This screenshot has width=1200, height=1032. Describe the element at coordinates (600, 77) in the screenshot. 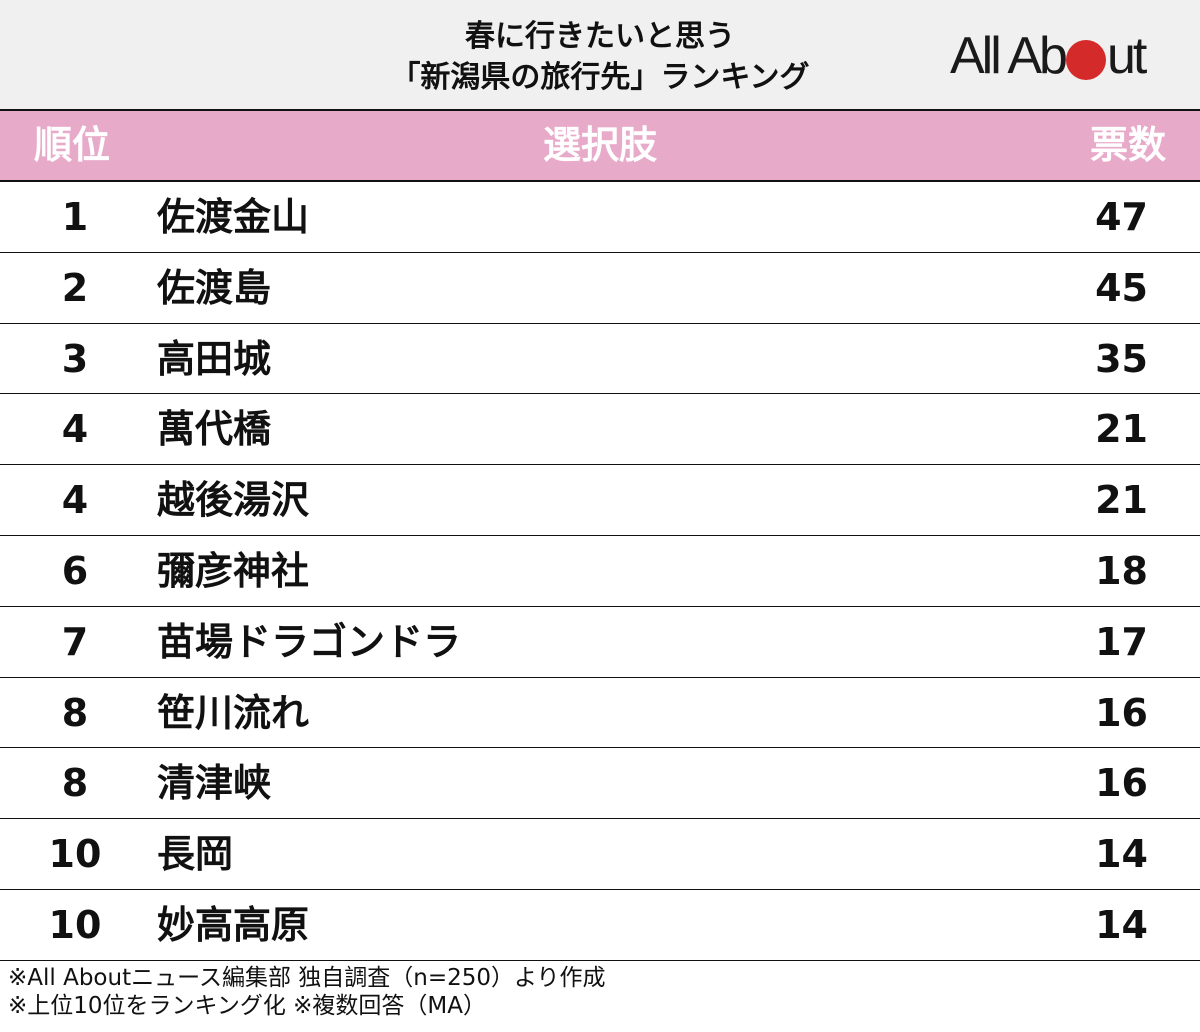

I see `page-title-line2: 「新潟県の旅行先」ランキング` at that location.